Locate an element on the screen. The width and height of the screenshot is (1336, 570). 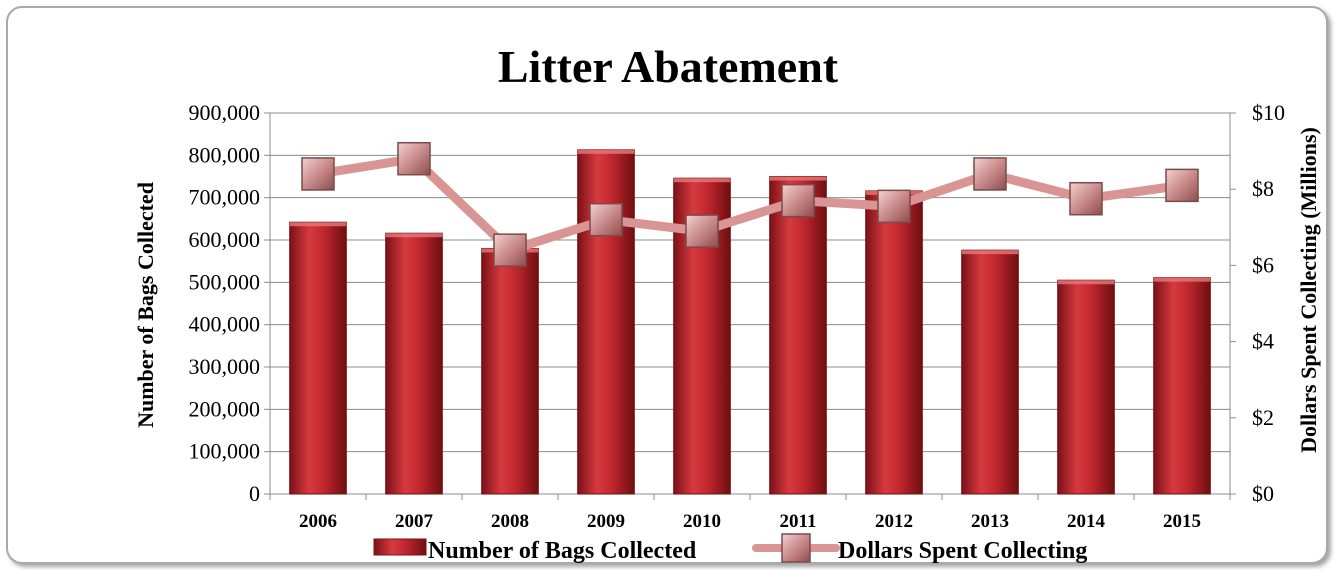
y-tick-label: 600,000 is located at coordinates (225, 239).